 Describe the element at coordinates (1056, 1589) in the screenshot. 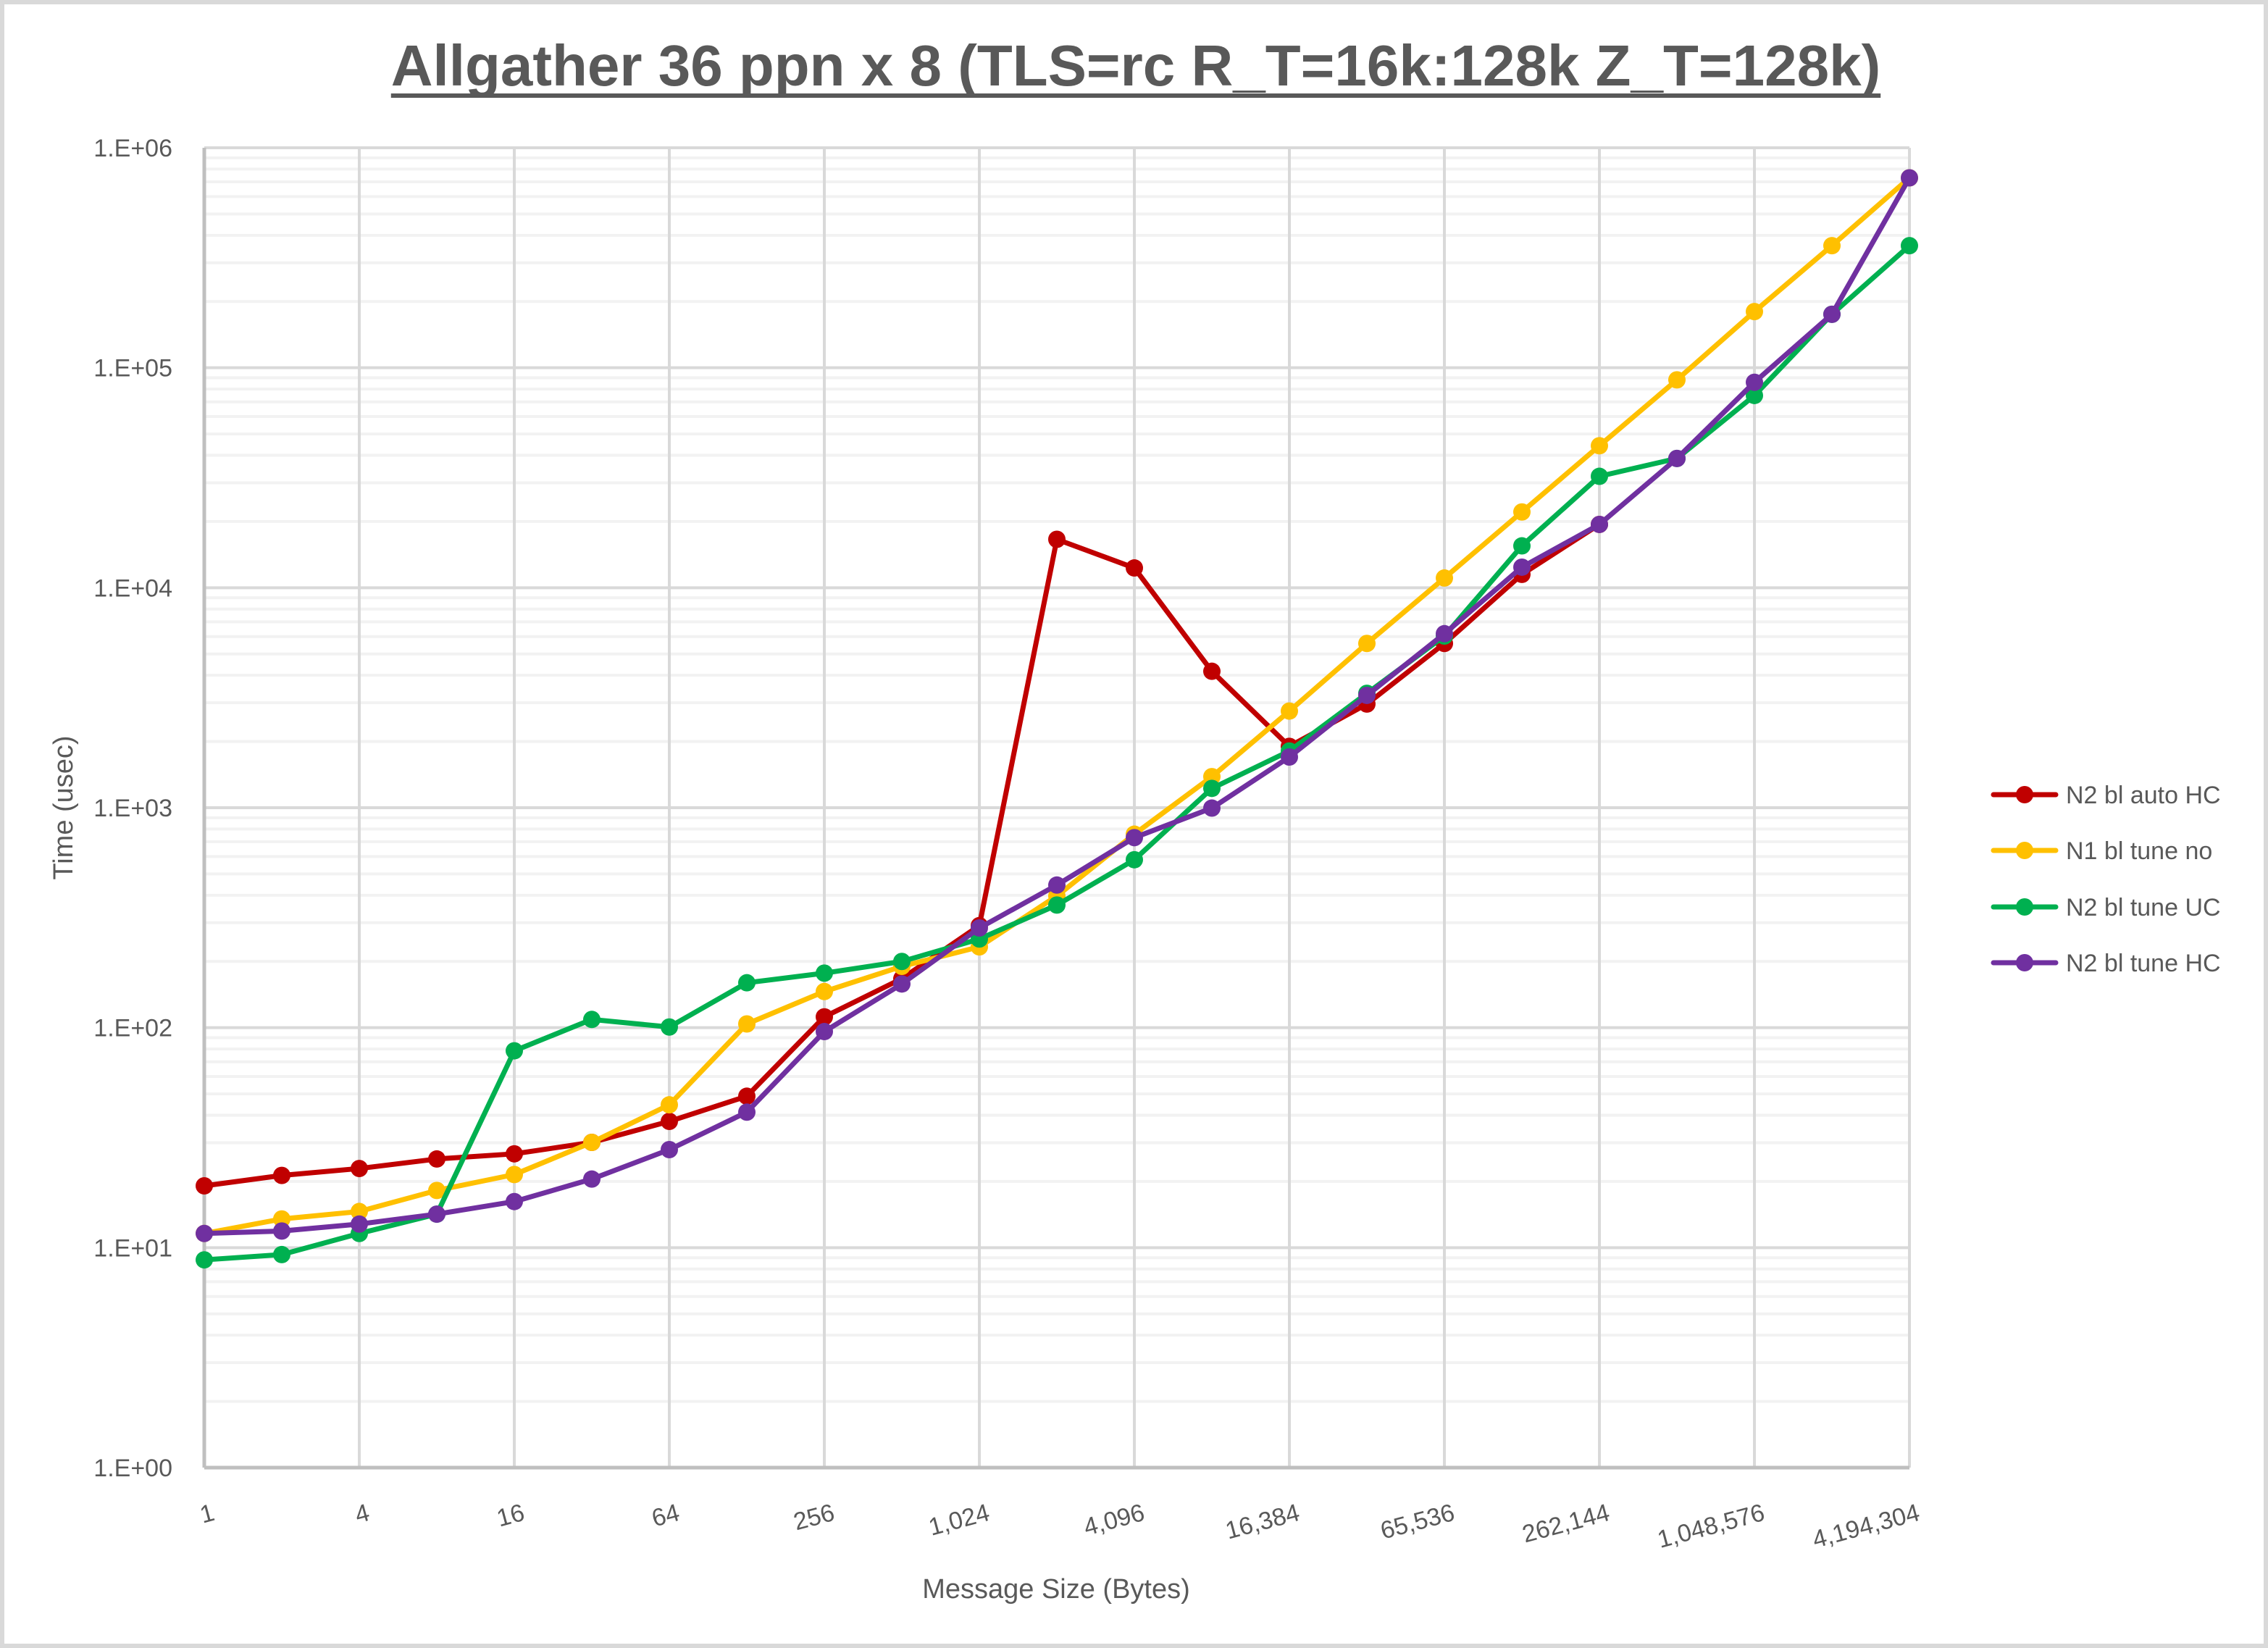

I see `x-axis-title: Message Size (Bytes)` at that location.